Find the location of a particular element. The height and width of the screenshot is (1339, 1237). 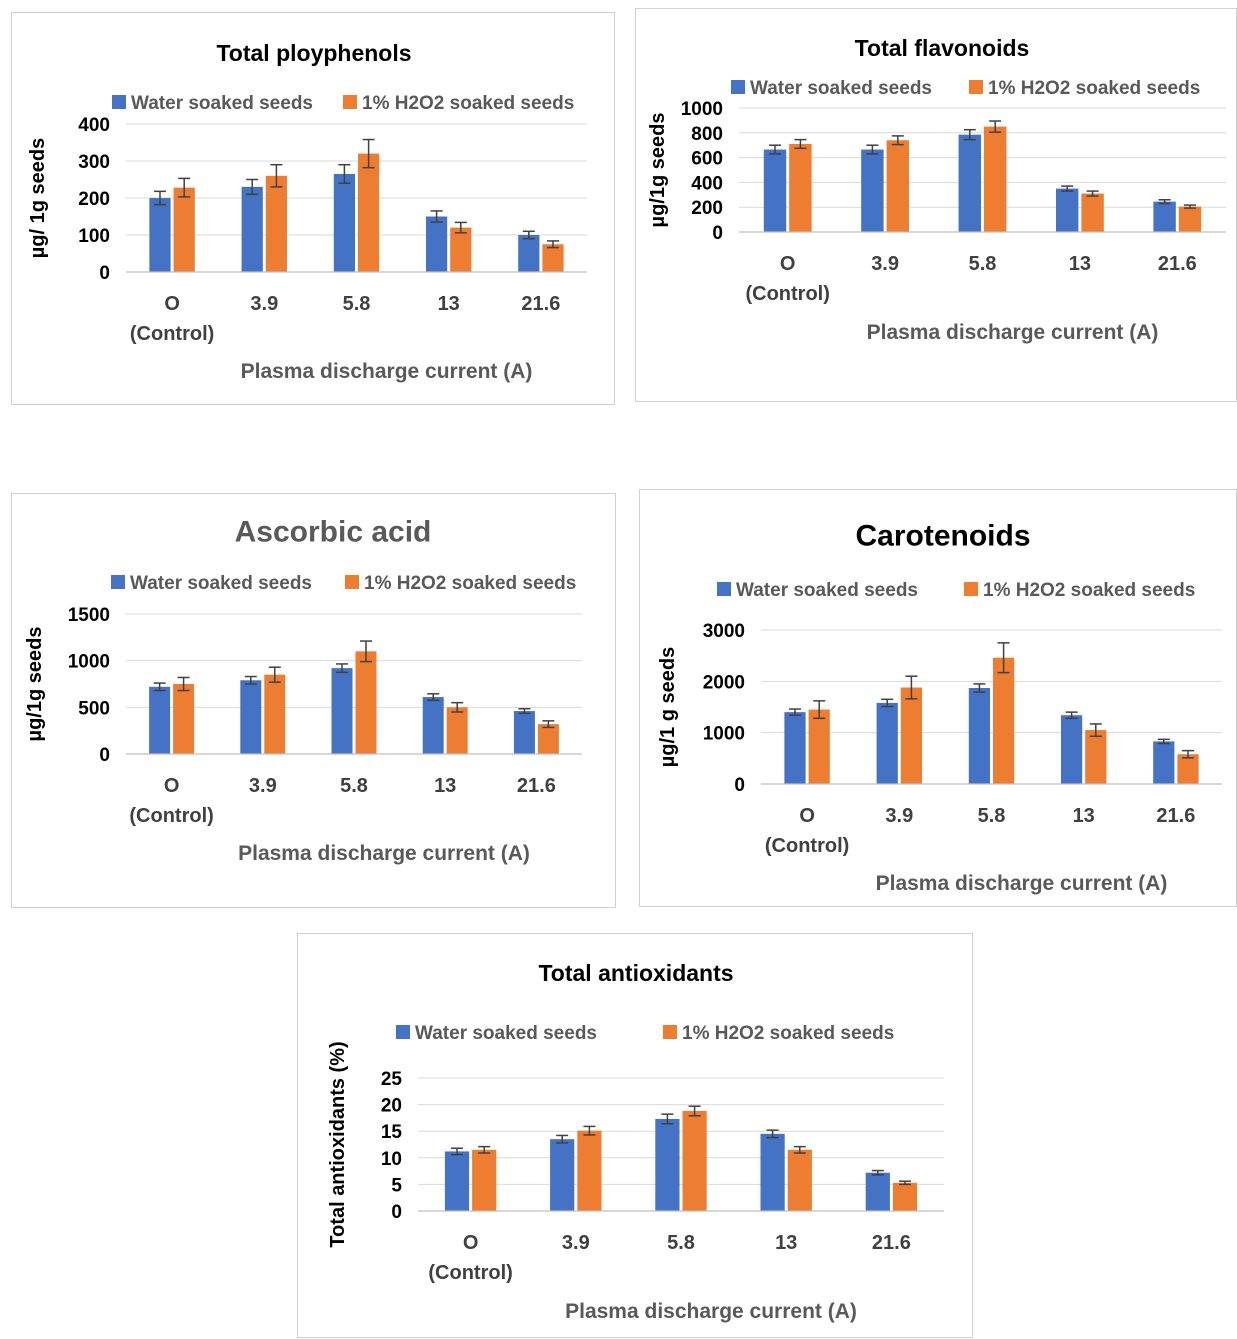

y-tick-label: 5 is located at coordinates (396, 1185).